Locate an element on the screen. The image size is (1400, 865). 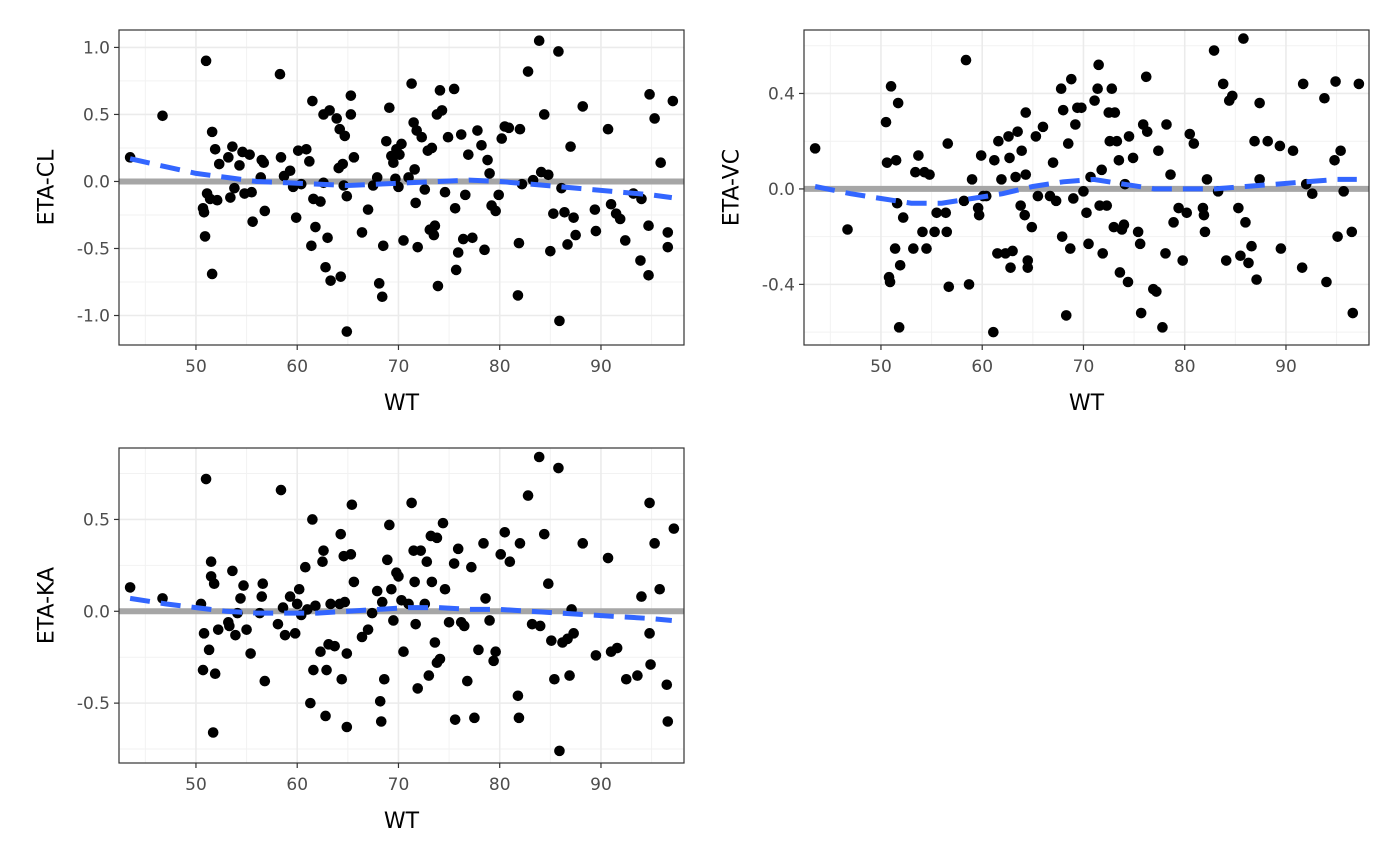
y-axis-title: ETA-KA is located at coordinates (47, 605).